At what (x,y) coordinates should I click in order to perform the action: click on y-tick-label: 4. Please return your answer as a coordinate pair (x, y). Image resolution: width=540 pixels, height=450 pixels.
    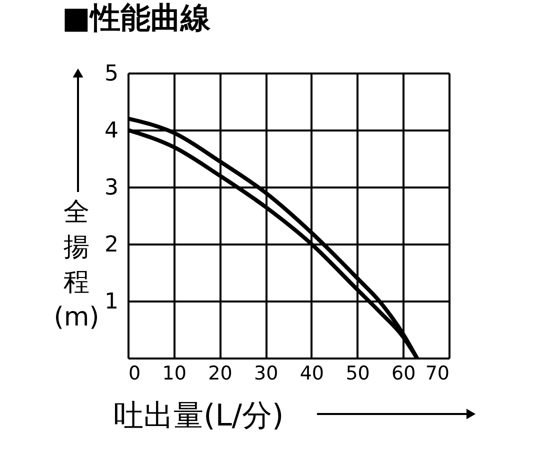
    Looking at the image, I should click on (111, 131).